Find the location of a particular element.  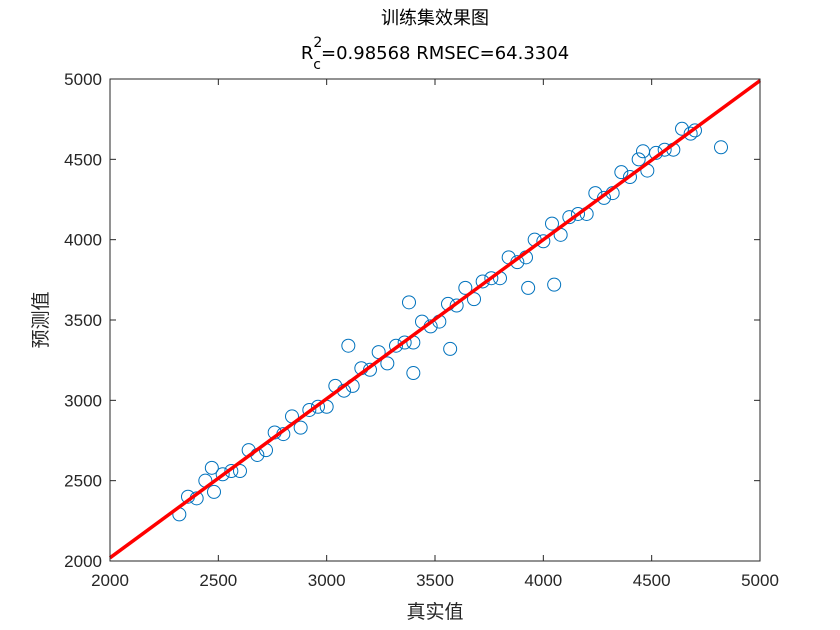

subtitle-base: R is located at coordinates (307, 53).